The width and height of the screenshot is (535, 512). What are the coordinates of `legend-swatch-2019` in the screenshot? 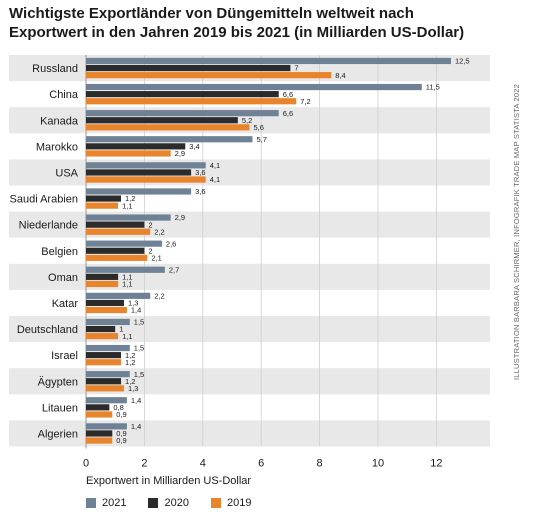 It's located at (215, 503).